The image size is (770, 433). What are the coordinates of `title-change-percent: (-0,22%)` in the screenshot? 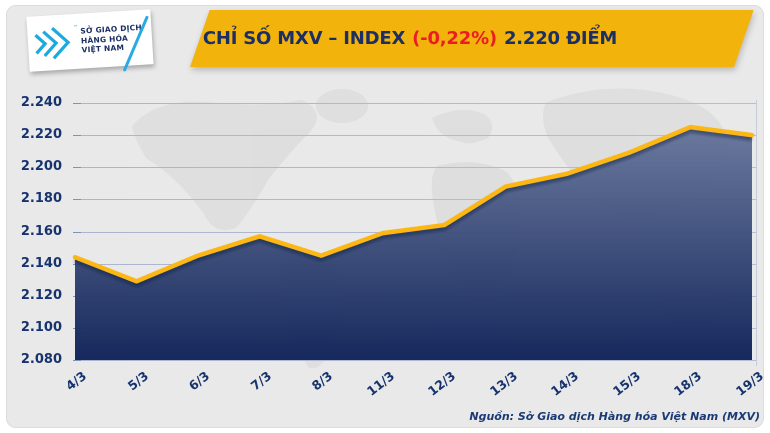 It's located at (454, 38).